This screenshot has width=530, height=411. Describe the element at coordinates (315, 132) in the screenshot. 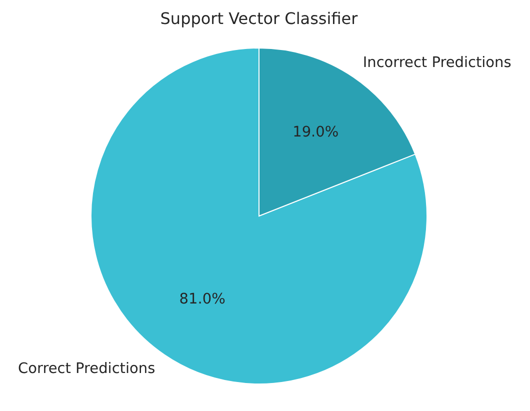

I see `data-label: 19.0%` at that location.